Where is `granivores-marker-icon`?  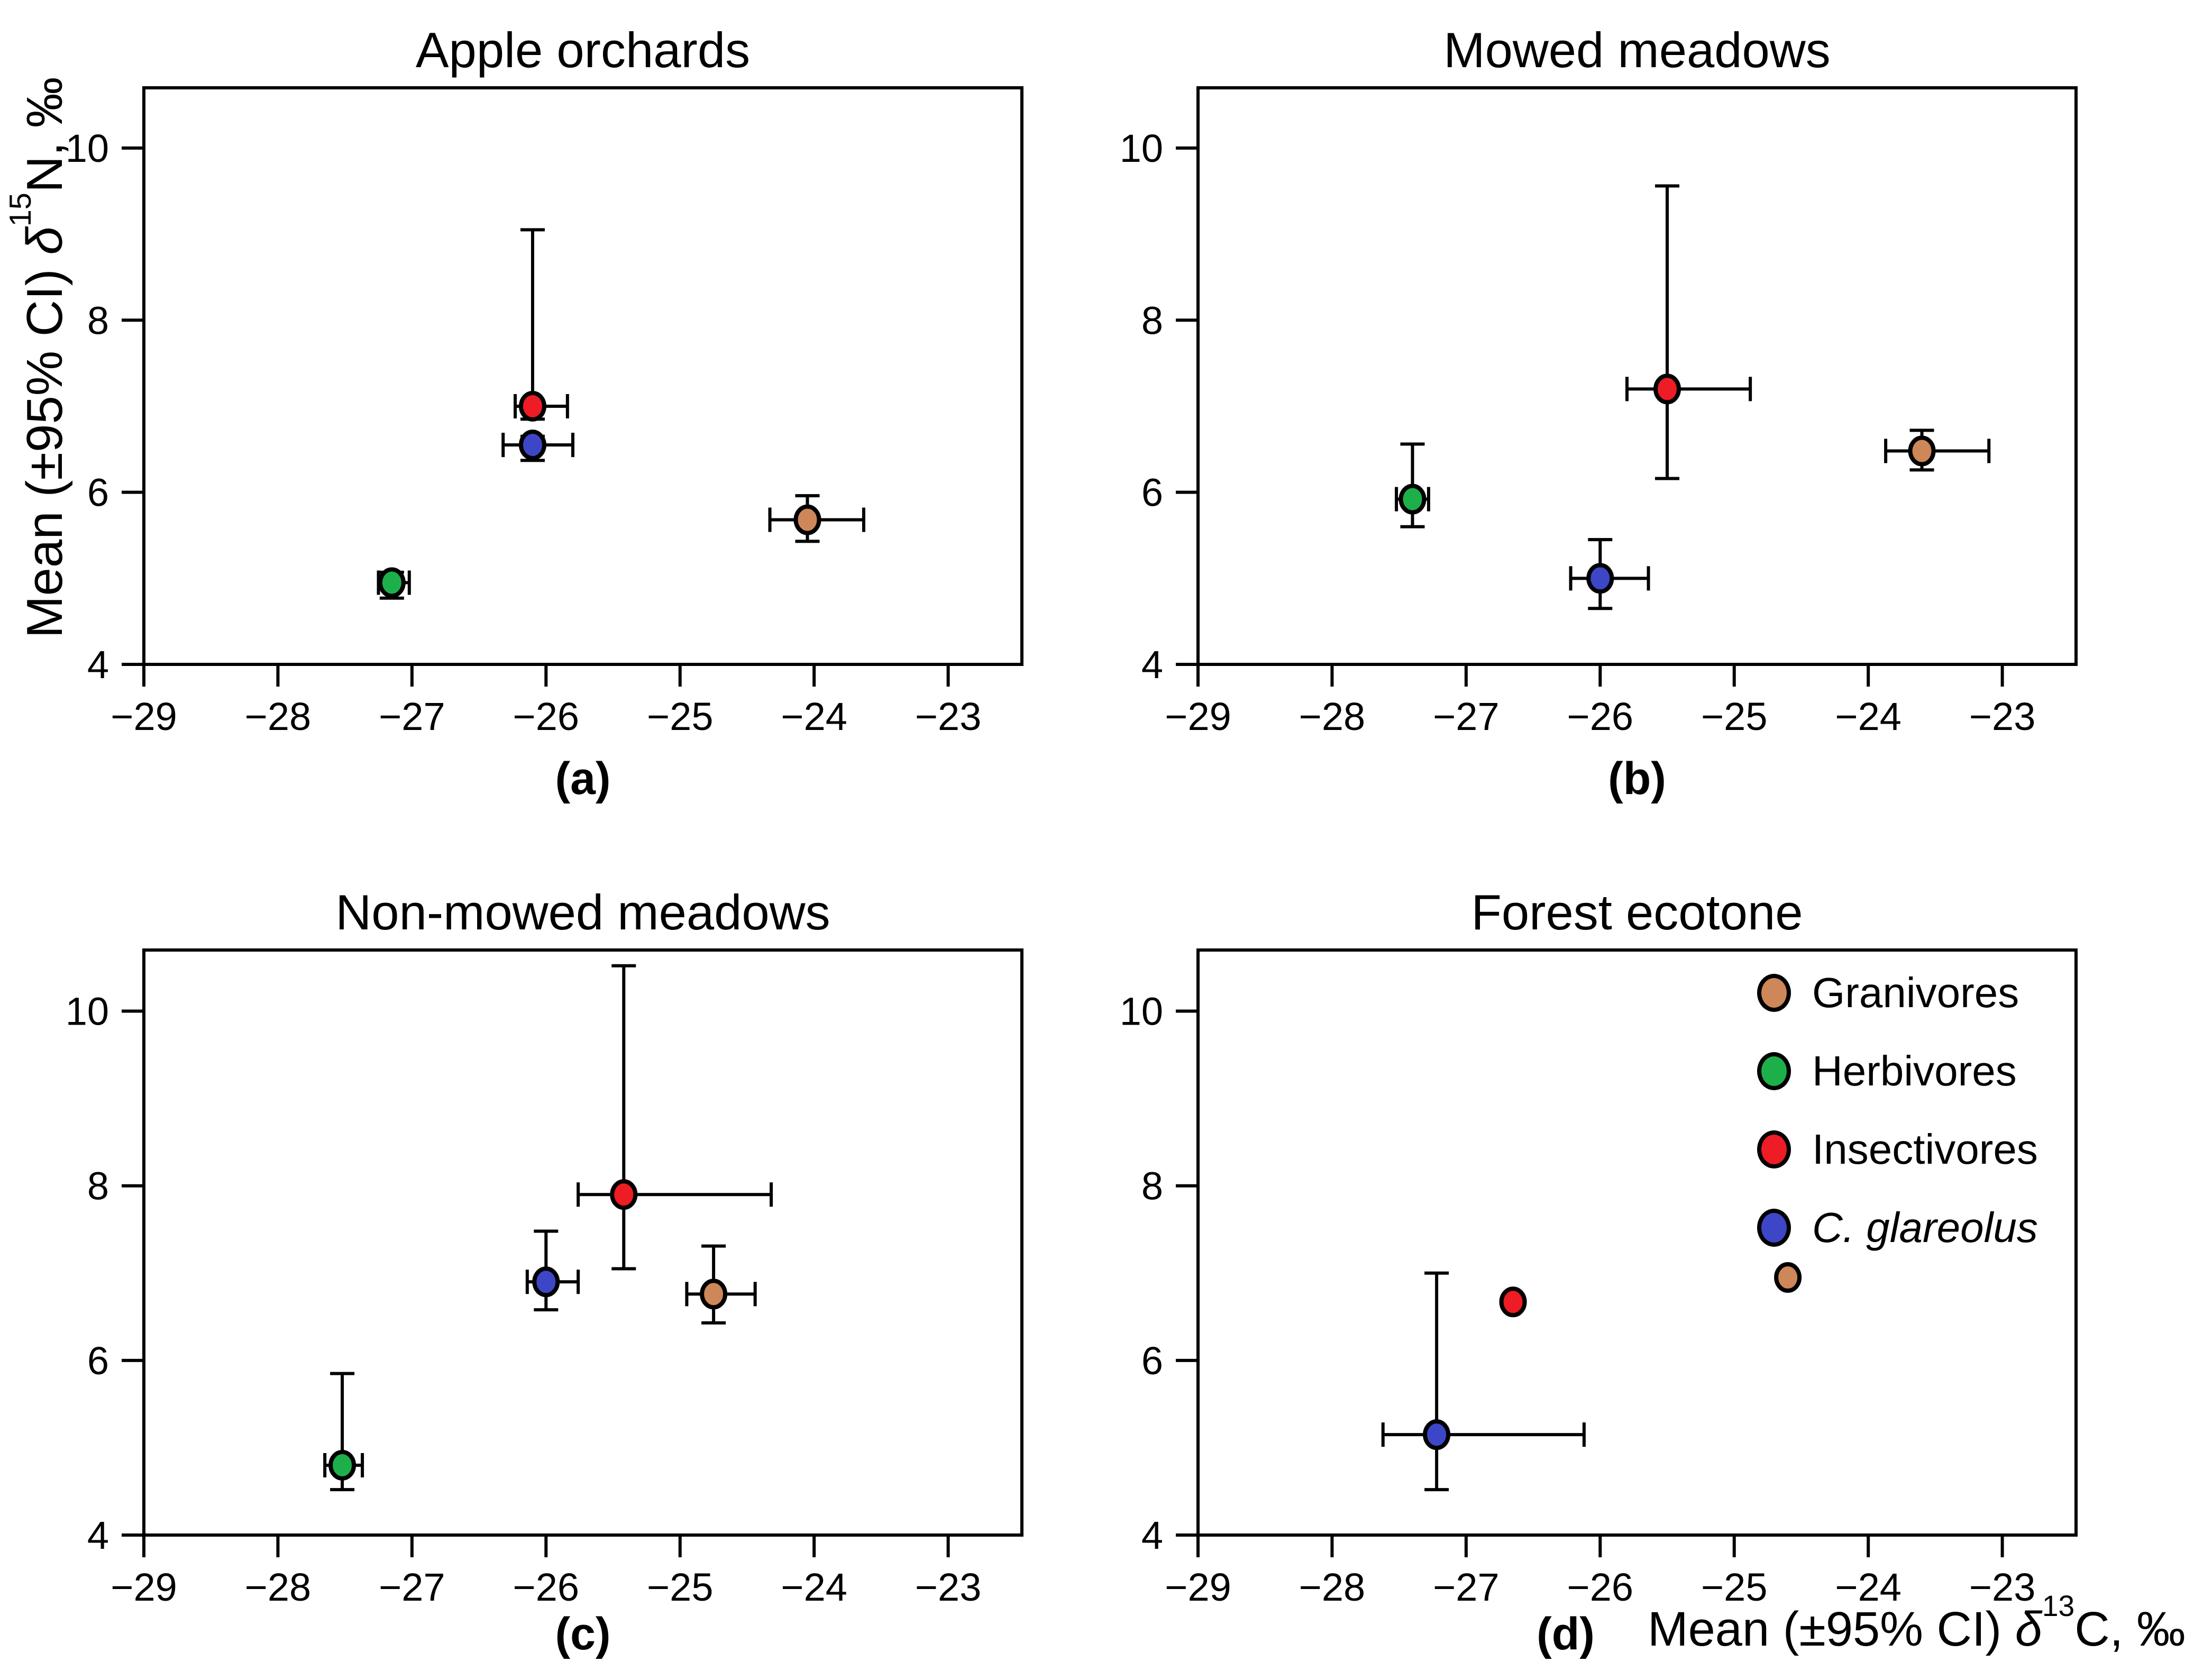
granivores-marker-icon is located at coordinates (1774, 993).